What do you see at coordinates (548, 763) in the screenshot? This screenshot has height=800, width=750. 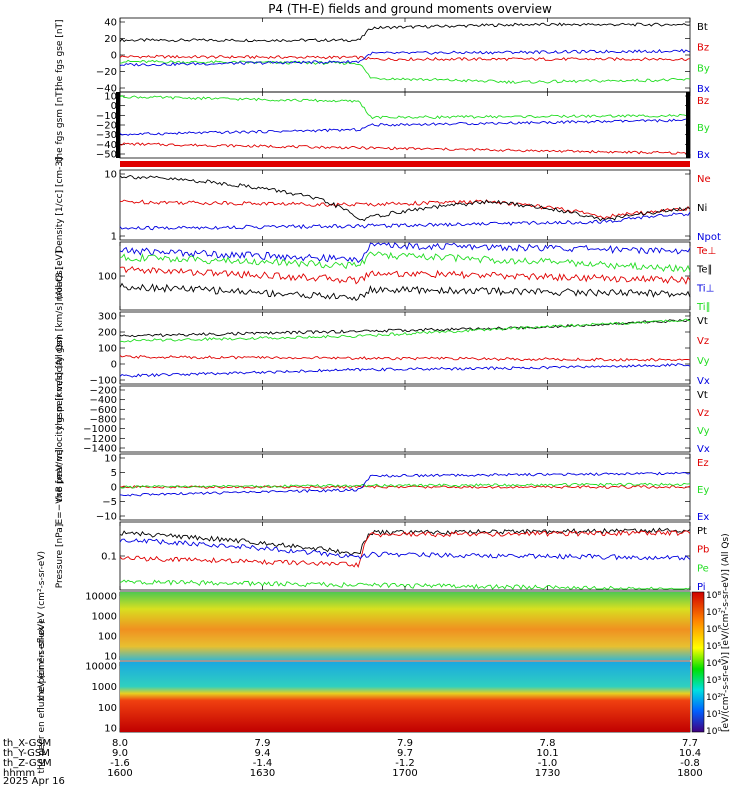 I see `orbit-value: -1.0` at bounding box center [548, 763].